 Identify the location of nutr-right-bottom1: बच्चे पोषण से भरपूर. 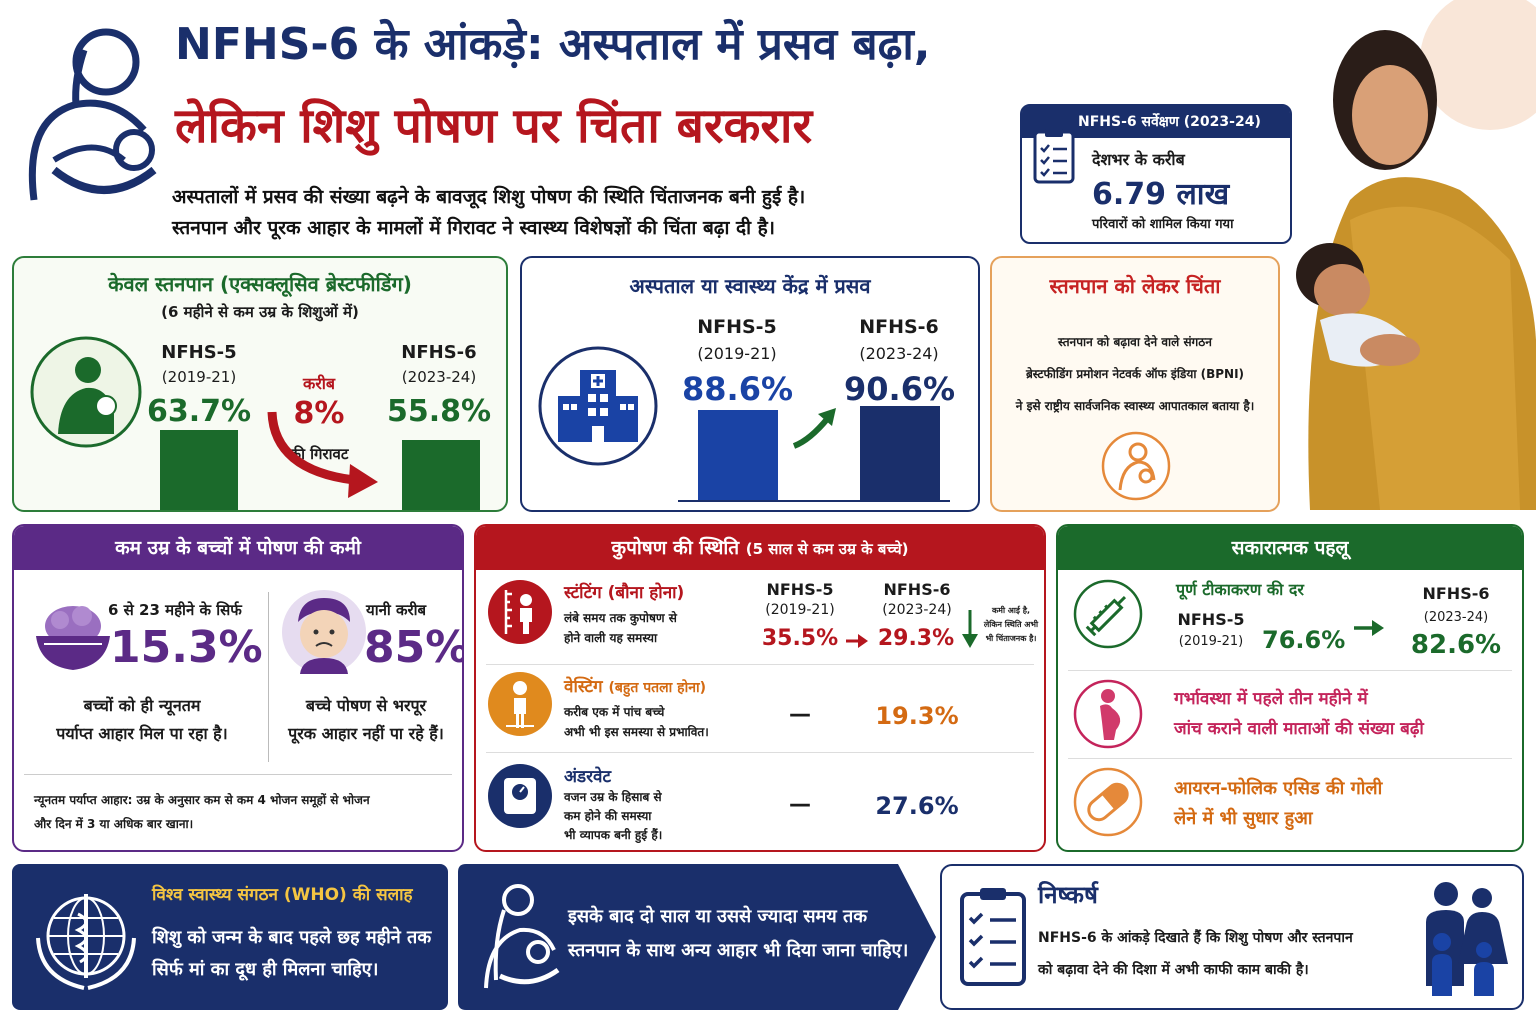
(366, 705).